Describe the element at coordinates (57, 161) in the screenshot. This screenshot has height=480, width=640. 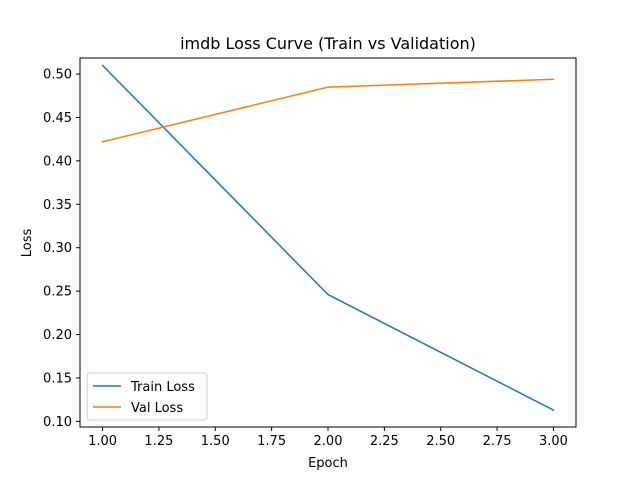
I see `y-tick-label: 0.40` at that location.